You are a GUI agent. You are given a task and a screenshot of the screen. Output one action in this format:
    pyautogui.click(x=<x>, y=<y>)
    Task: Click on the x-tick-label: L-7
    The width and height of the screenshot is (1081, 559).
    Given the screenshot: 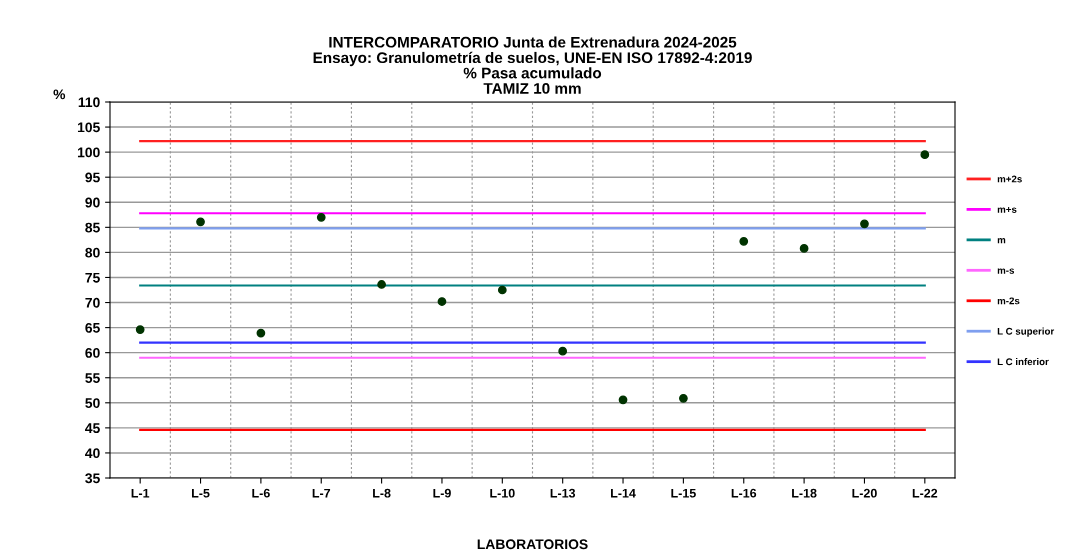 What is the action you would take?
    pyautogui.click(x=321, y=493)
    